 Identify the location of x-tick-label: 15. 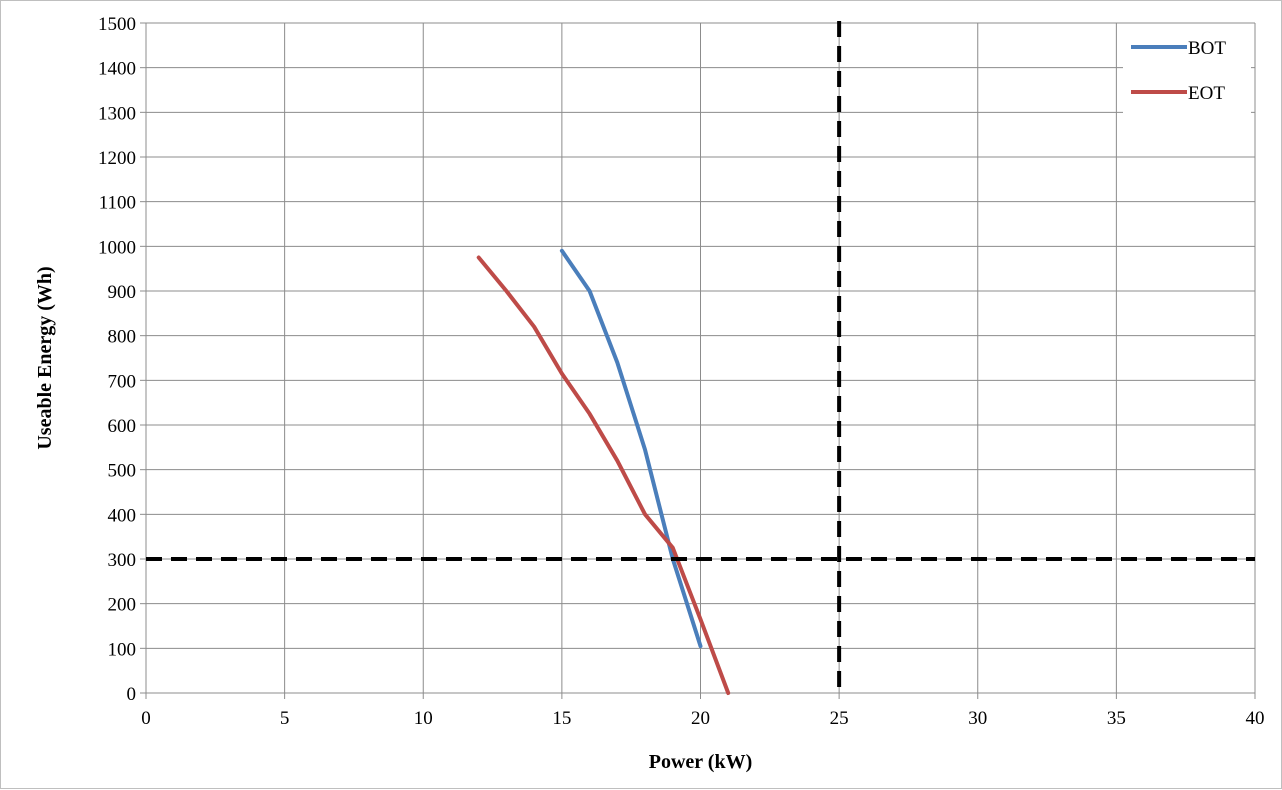
(561, 718).